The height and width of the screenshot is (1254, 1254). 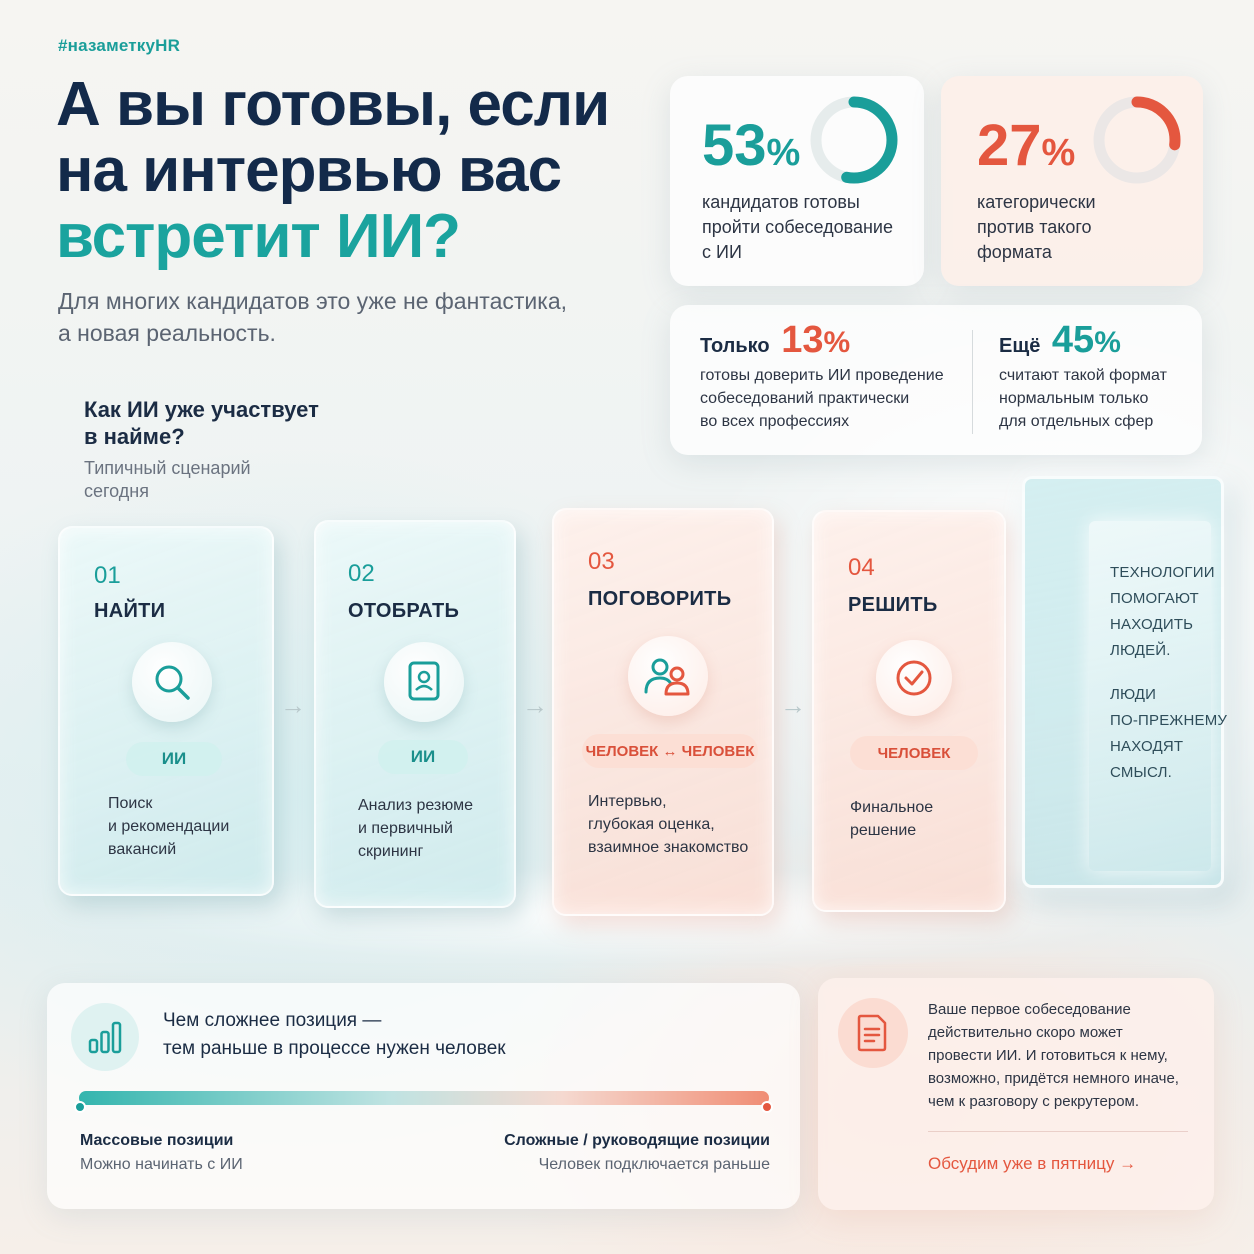 I want to click on stat-card-against: 27% категорически против такого формата, so click(x=1072, y=181).